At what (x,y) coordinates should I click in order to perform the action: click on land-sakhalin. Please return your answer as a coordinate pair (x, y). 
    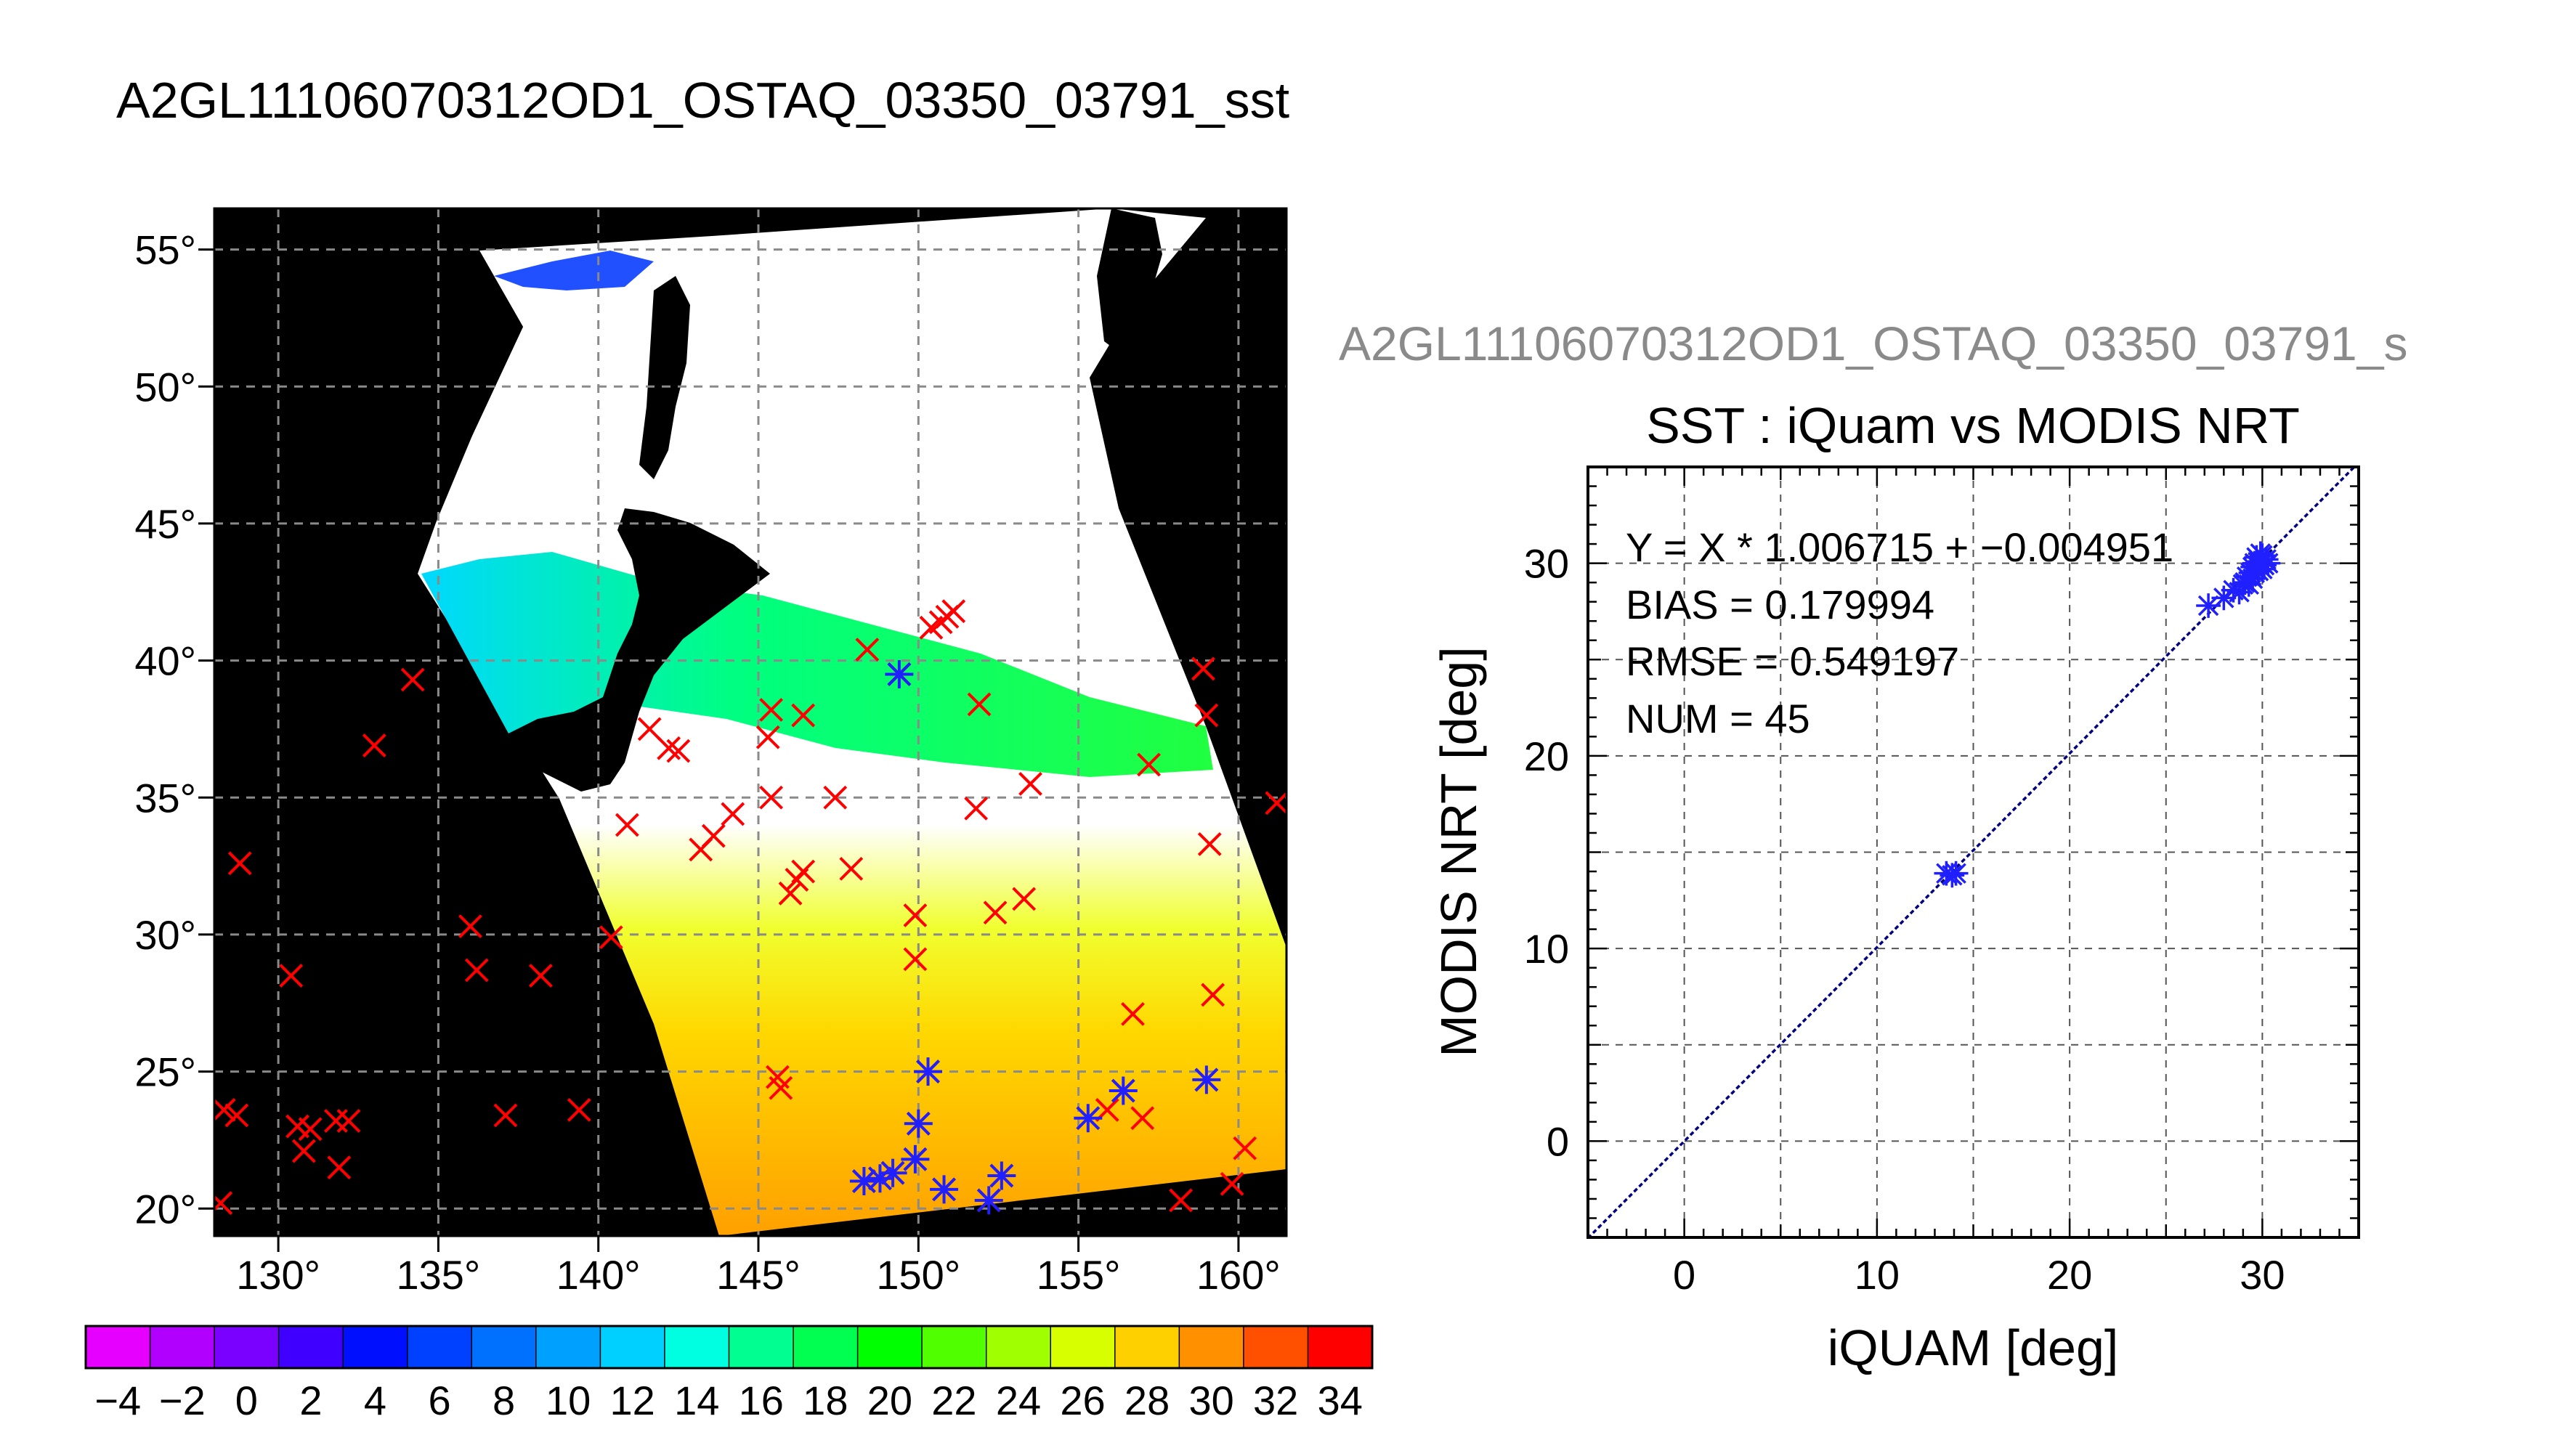
    Looking at the image, I should click on (665, 378).